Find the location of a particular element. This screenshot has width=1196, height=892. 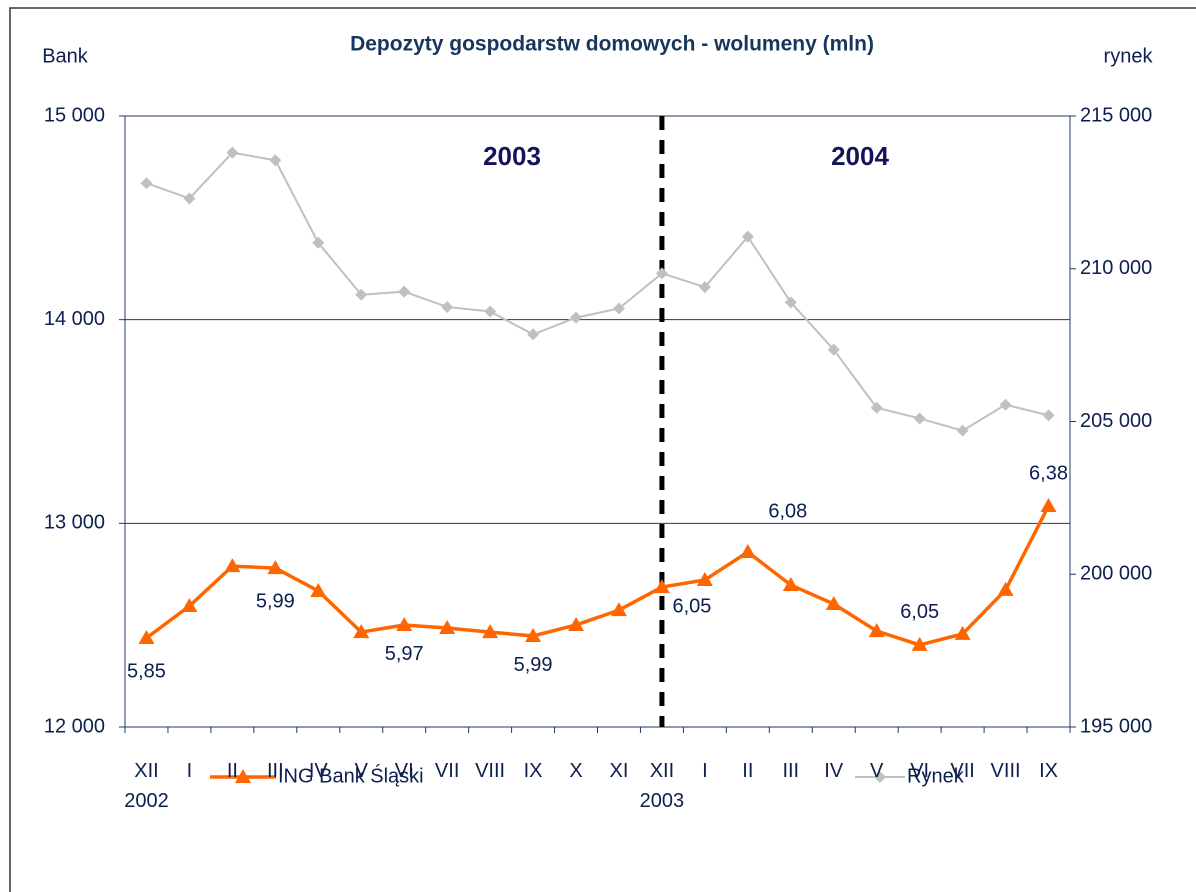

series-line is located at coordinates (598, 576).